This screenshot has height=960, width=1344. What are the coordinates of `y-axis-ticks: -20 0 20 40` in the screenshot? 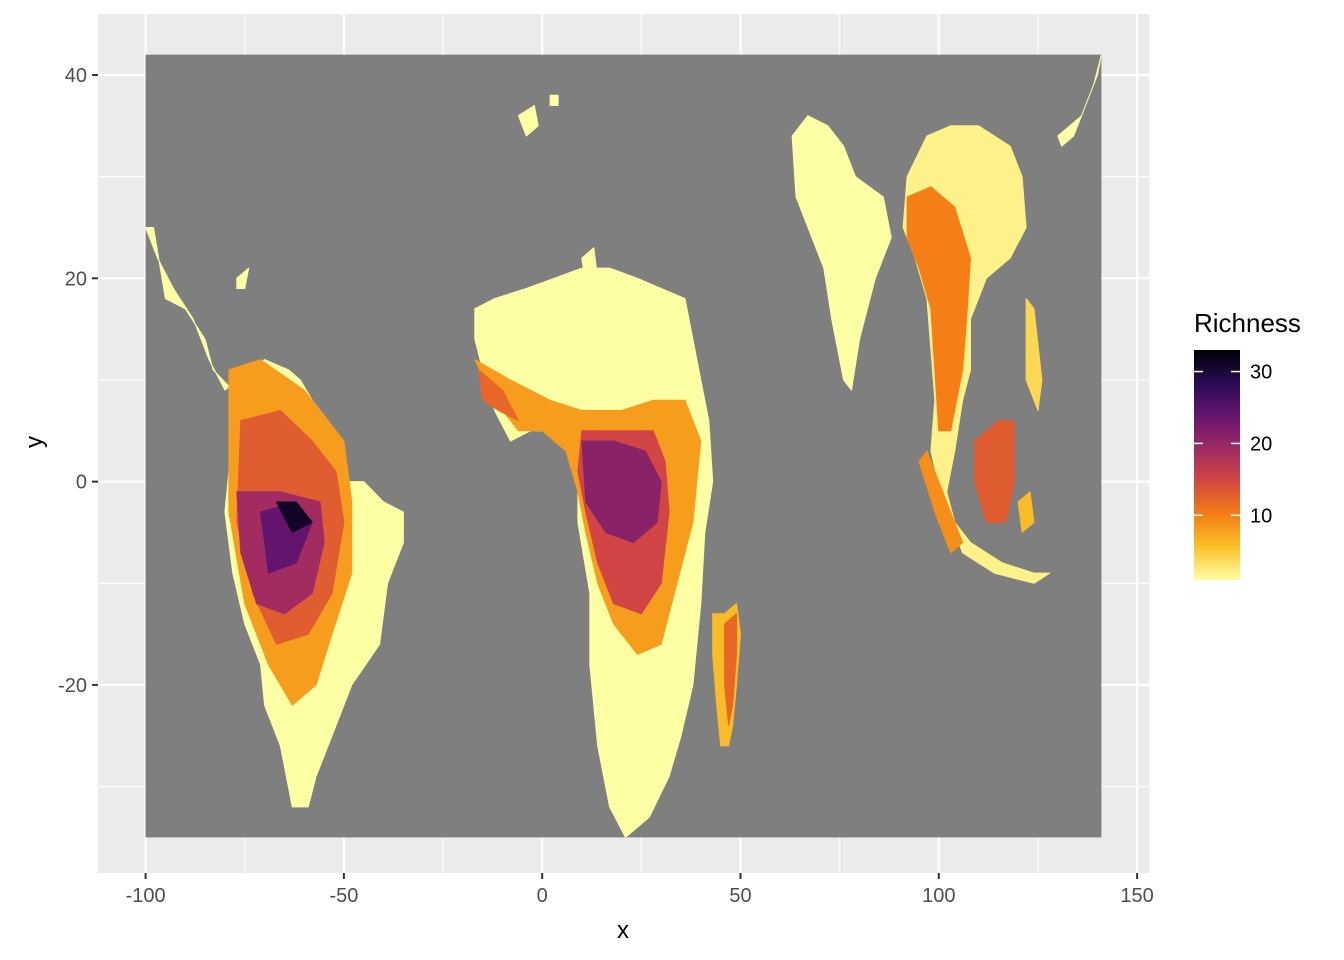 It's located at (78, 381).